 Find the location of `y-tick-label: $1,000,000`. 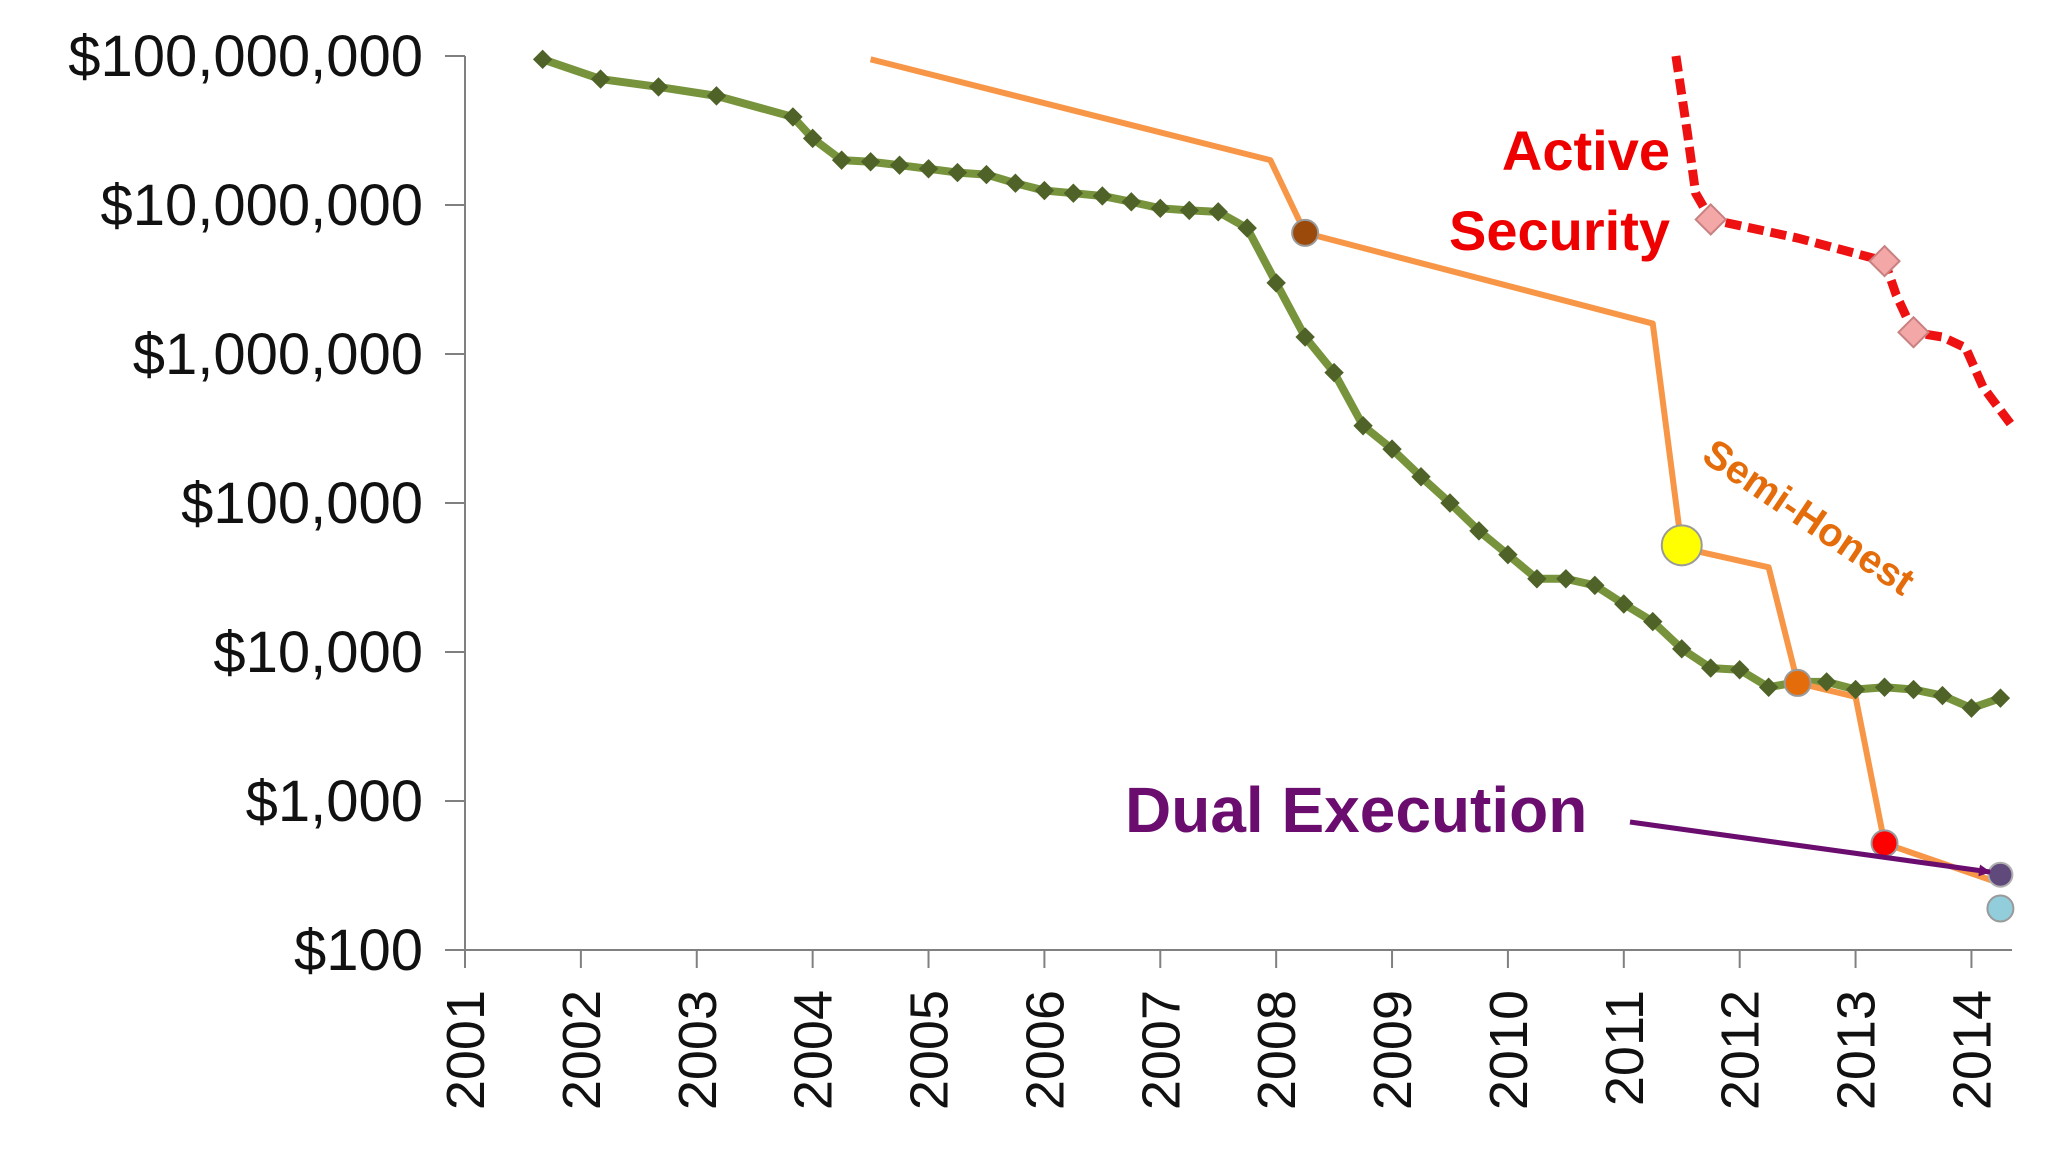

y-tick-label: $1,000,000 is located at coordinates (278, 354).